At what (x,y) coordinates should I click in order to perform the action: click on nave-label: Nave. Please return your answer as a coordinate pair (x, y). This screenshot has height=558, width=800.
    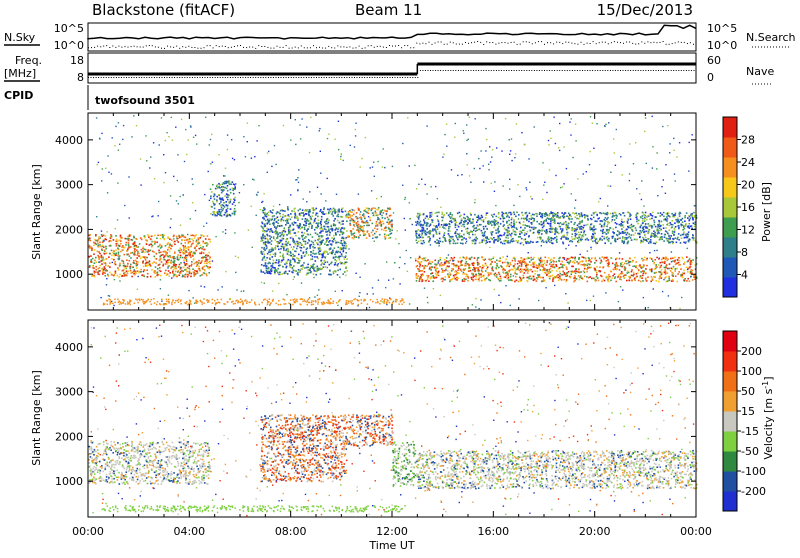
    Looking at the image, I should click on (760, 71).